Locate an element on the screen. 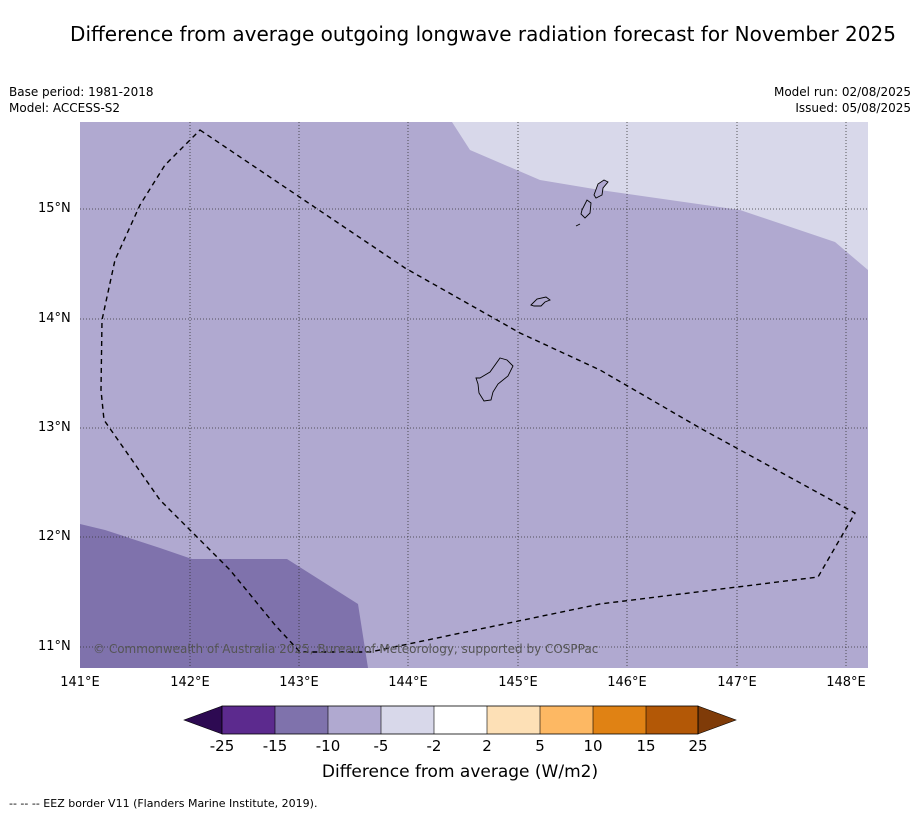  islands is located at coordinates (542, 290).